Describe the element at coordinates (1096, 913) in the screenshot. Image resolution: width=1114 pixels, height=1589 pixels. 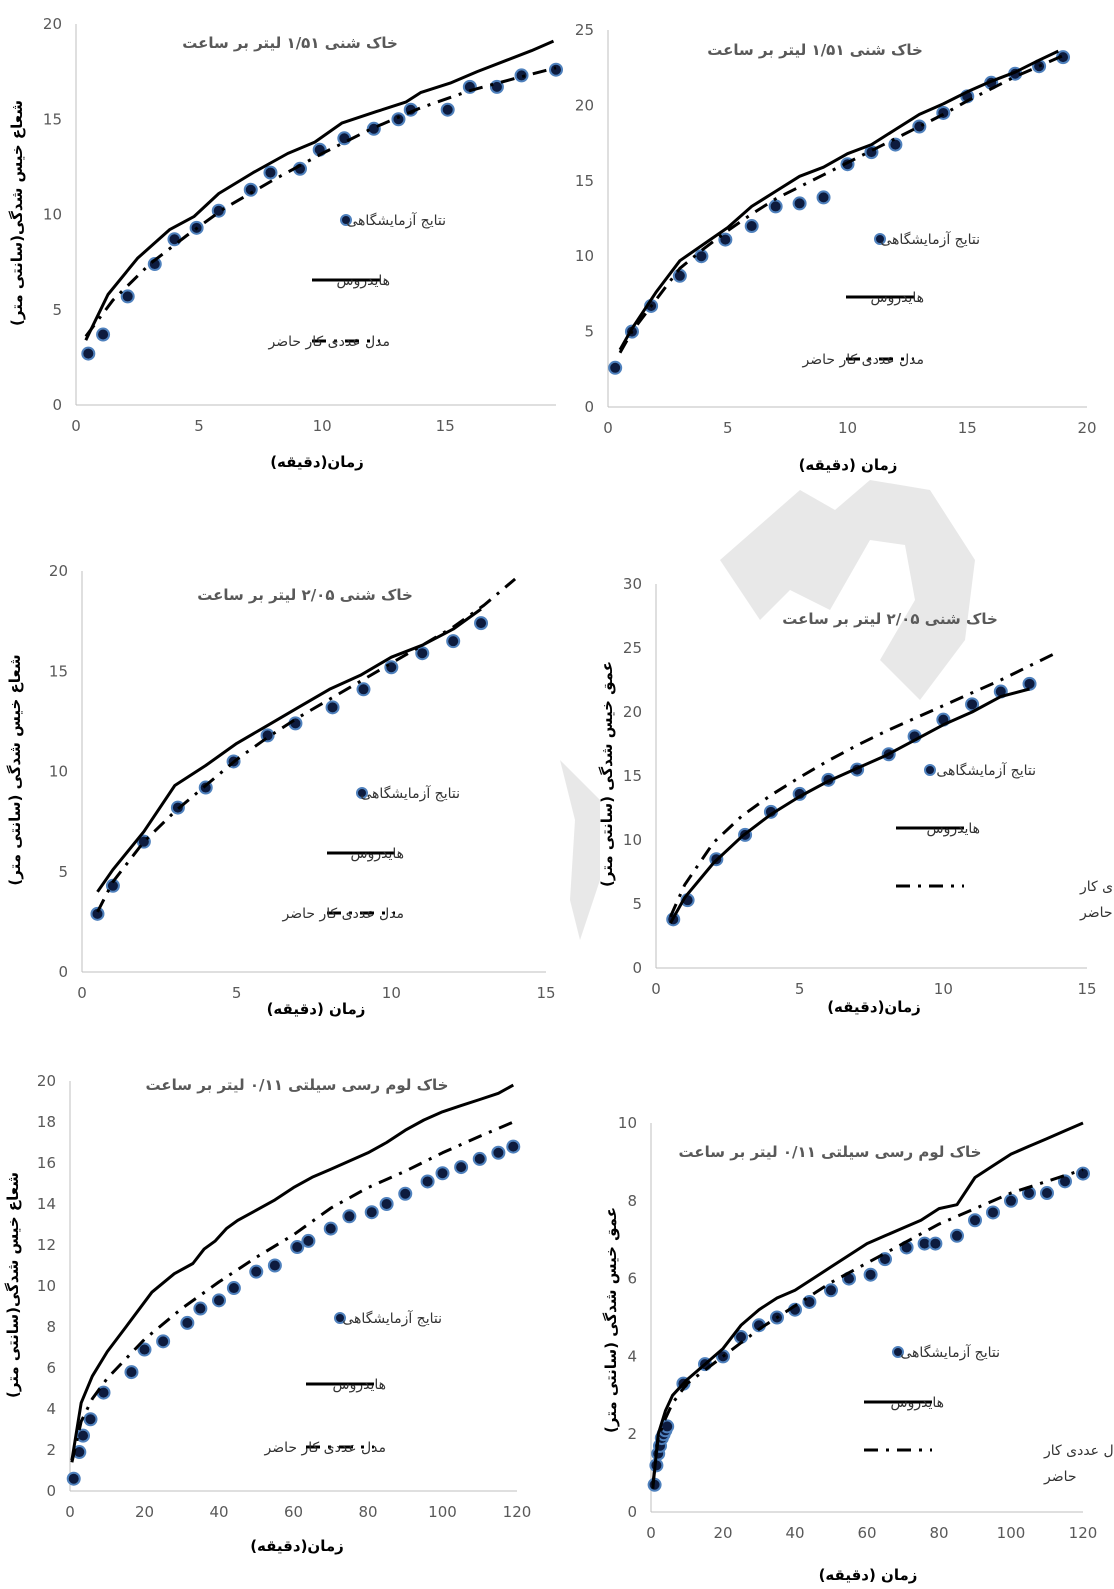
I see `legend-label-line: حاضر` at that location.